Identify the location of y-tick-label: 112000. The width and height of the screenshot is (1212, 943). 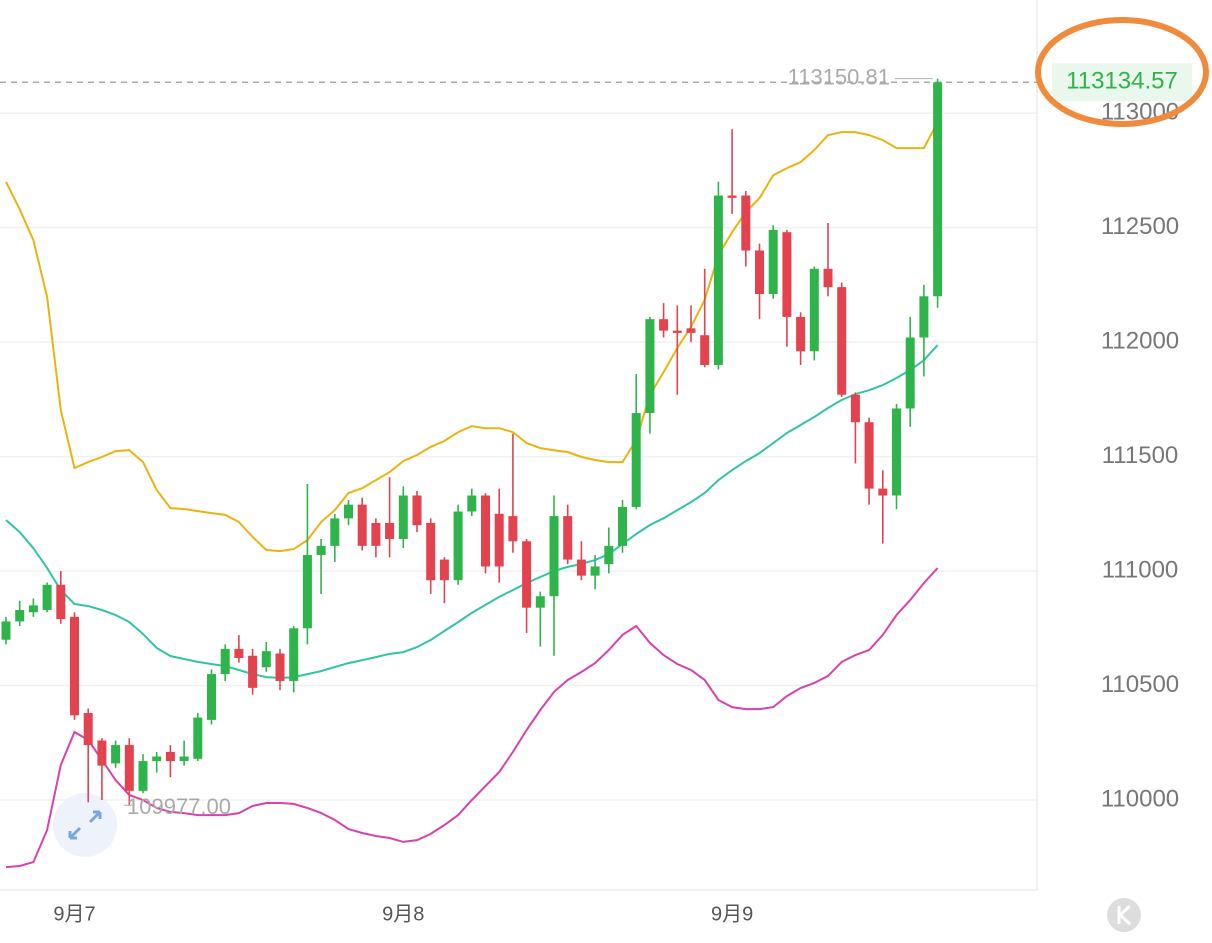
(1140, 340).